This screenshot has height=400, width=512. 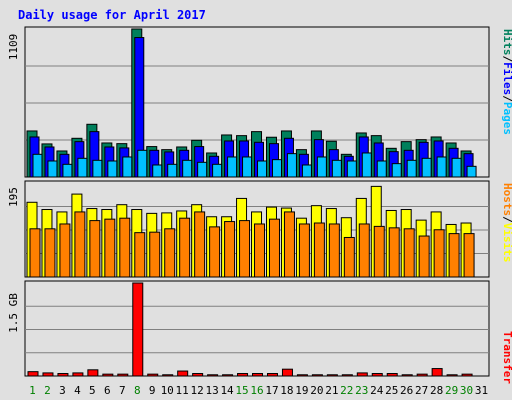 What do you see at coordinates (182, 390) in the screenshot?
I see `x-tick-label-11: 11` at bounding box center [182, 390].